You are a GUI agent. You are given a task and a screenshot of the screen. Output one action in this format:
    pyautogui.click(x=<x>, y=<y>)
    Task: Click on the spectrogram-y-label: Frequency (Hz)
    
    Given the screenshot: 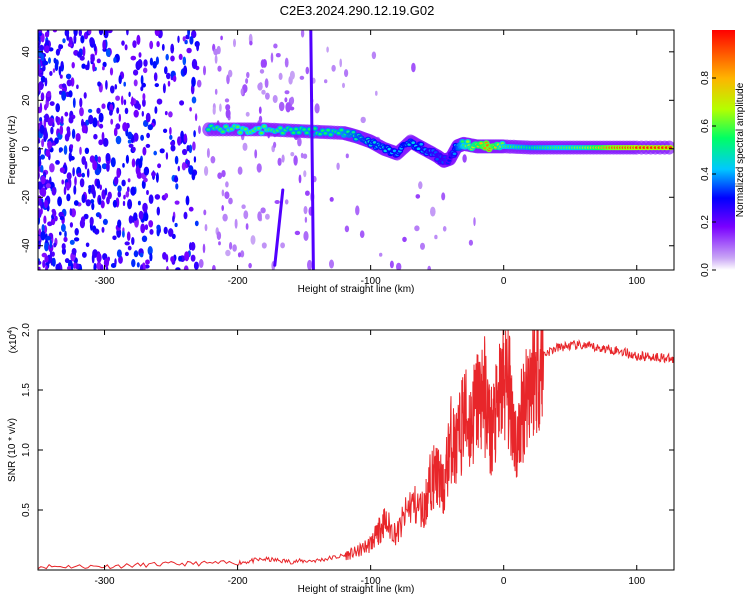 What is the action you would take?
    pyautogui.click(x=12, y=150)
    